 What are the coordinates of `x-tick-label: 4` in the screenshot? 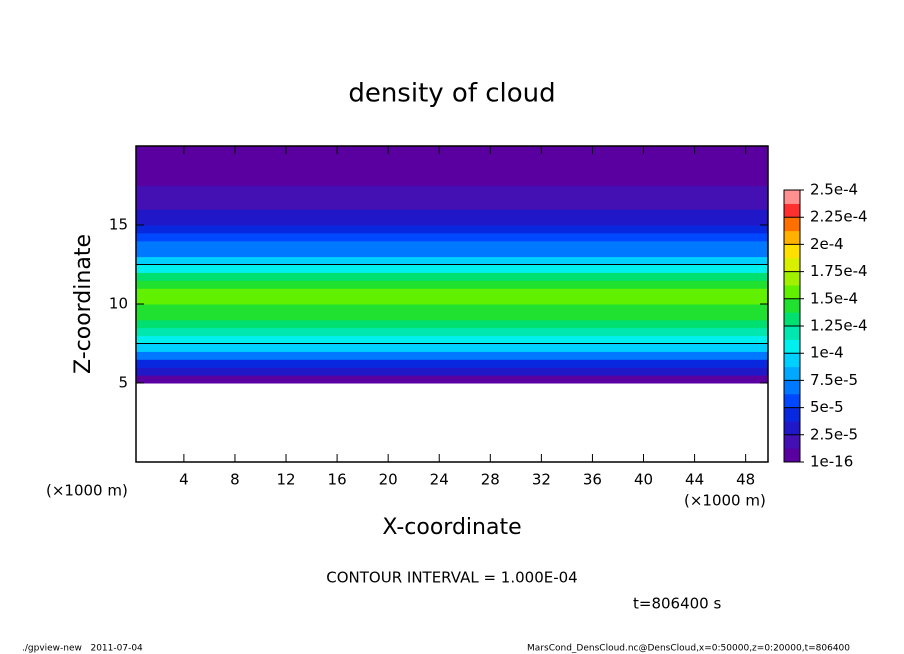 It's located at (184, 480).